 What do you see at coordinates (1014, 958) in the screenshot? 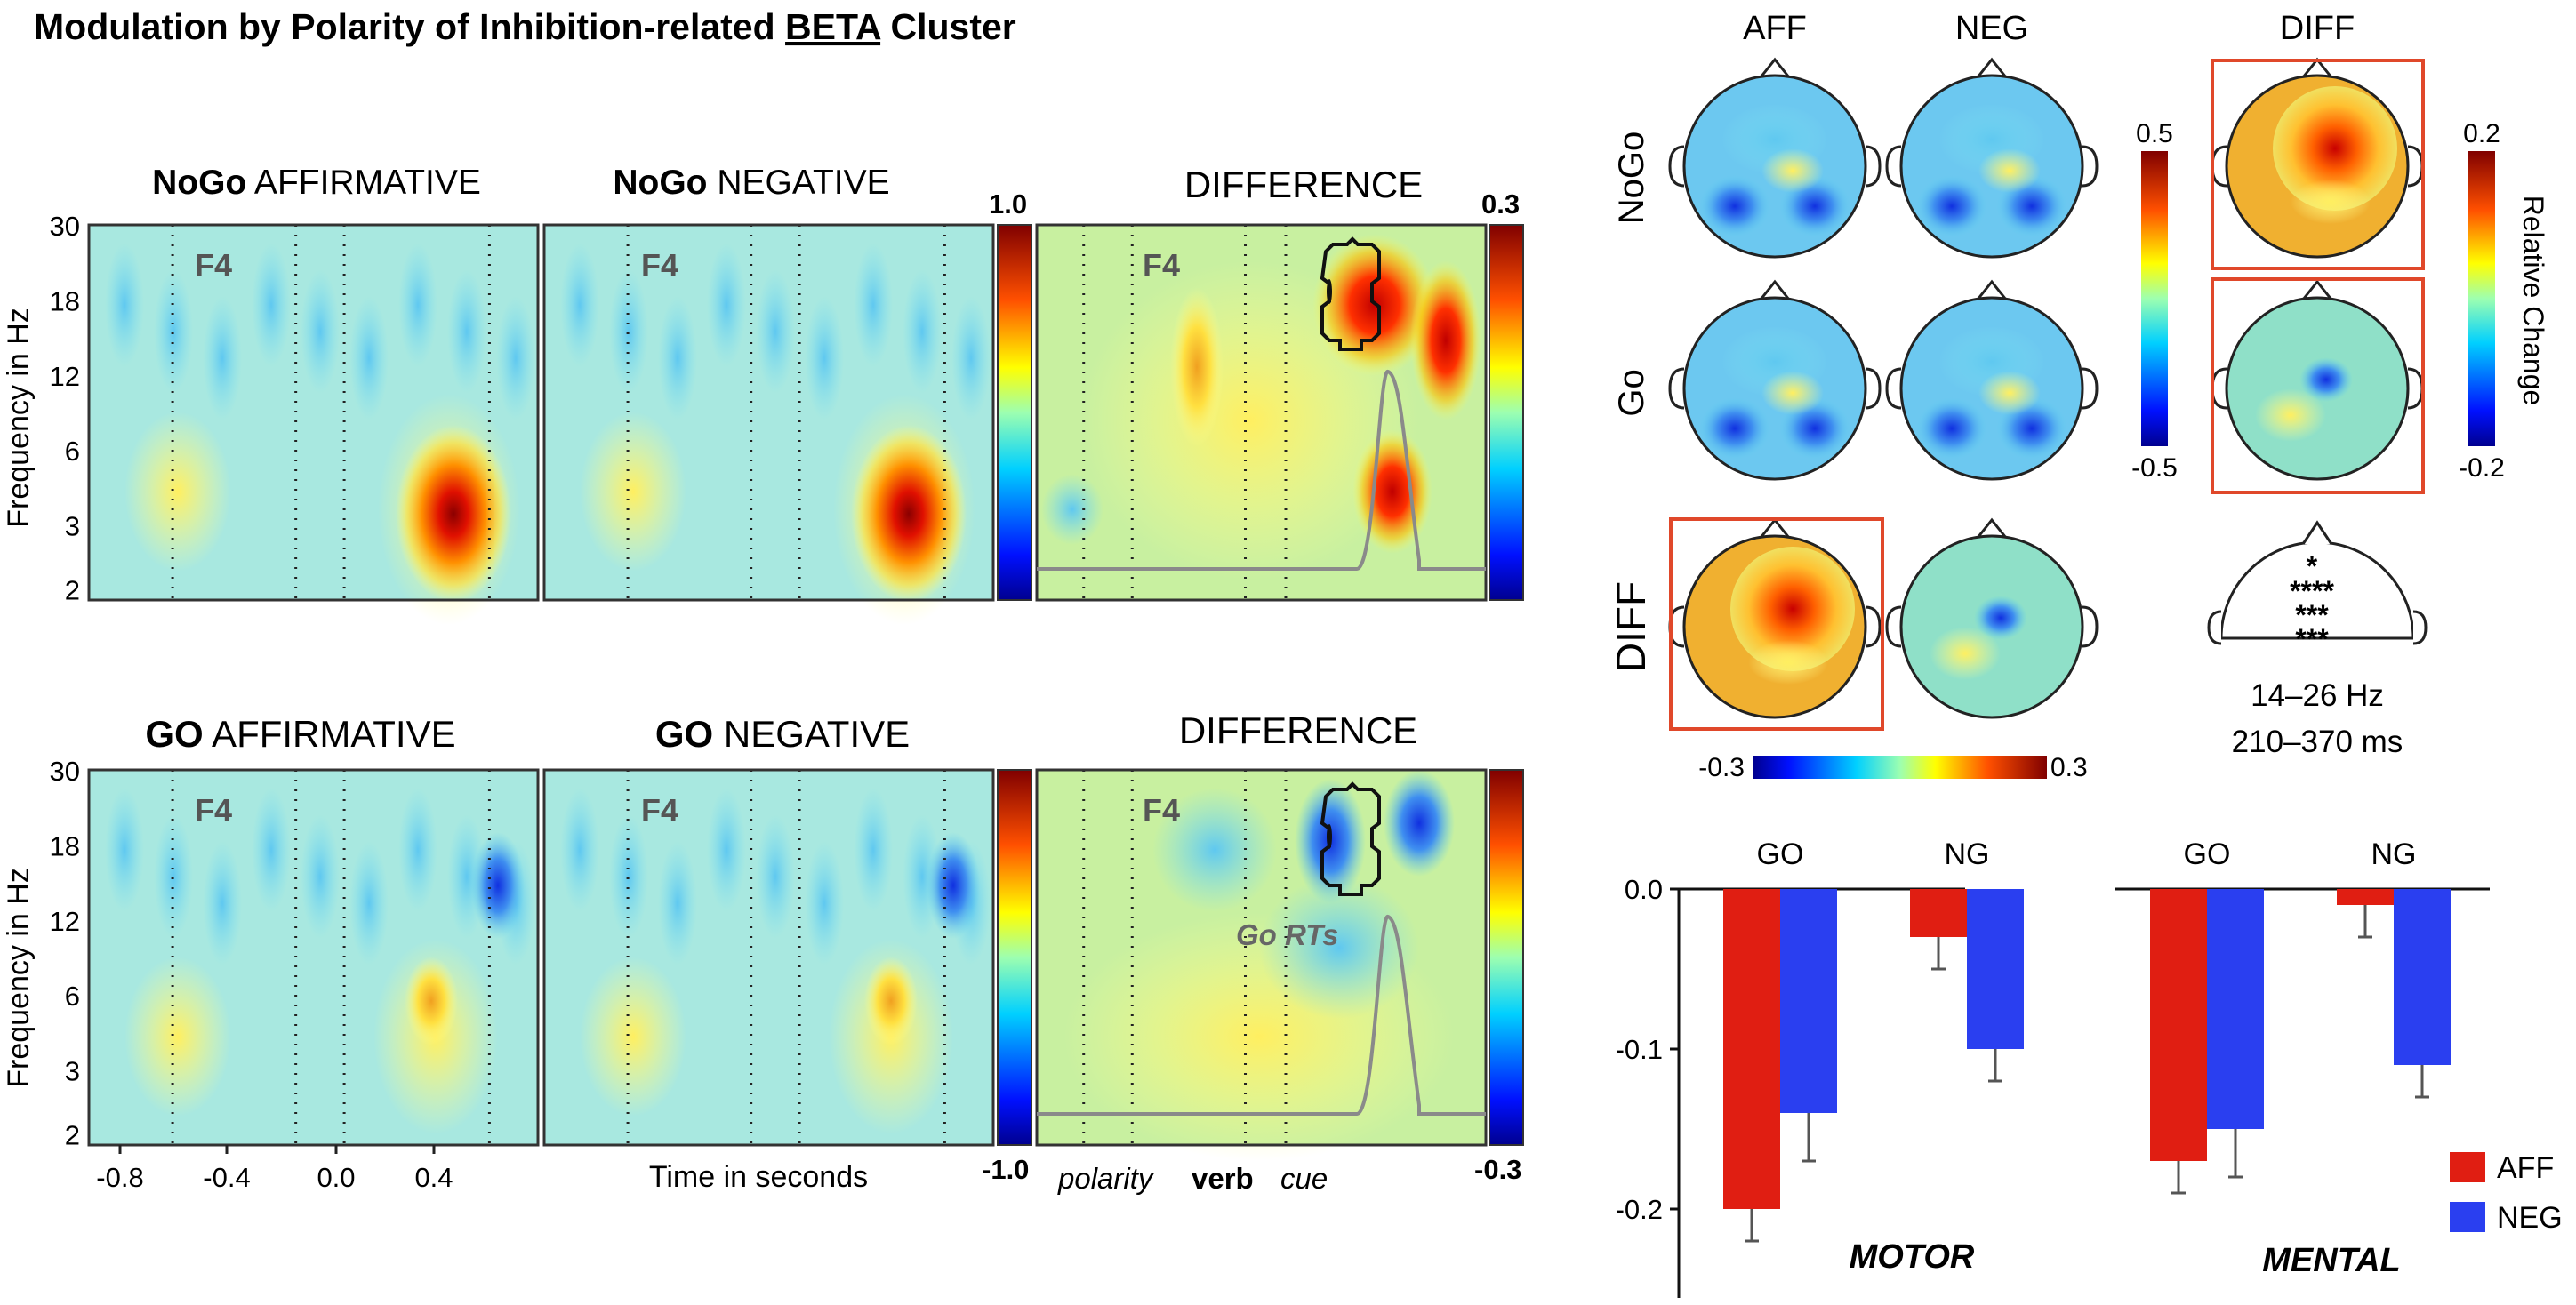
I see `tf-colorbar-cond-row2` at bounding box center [1014, 958].